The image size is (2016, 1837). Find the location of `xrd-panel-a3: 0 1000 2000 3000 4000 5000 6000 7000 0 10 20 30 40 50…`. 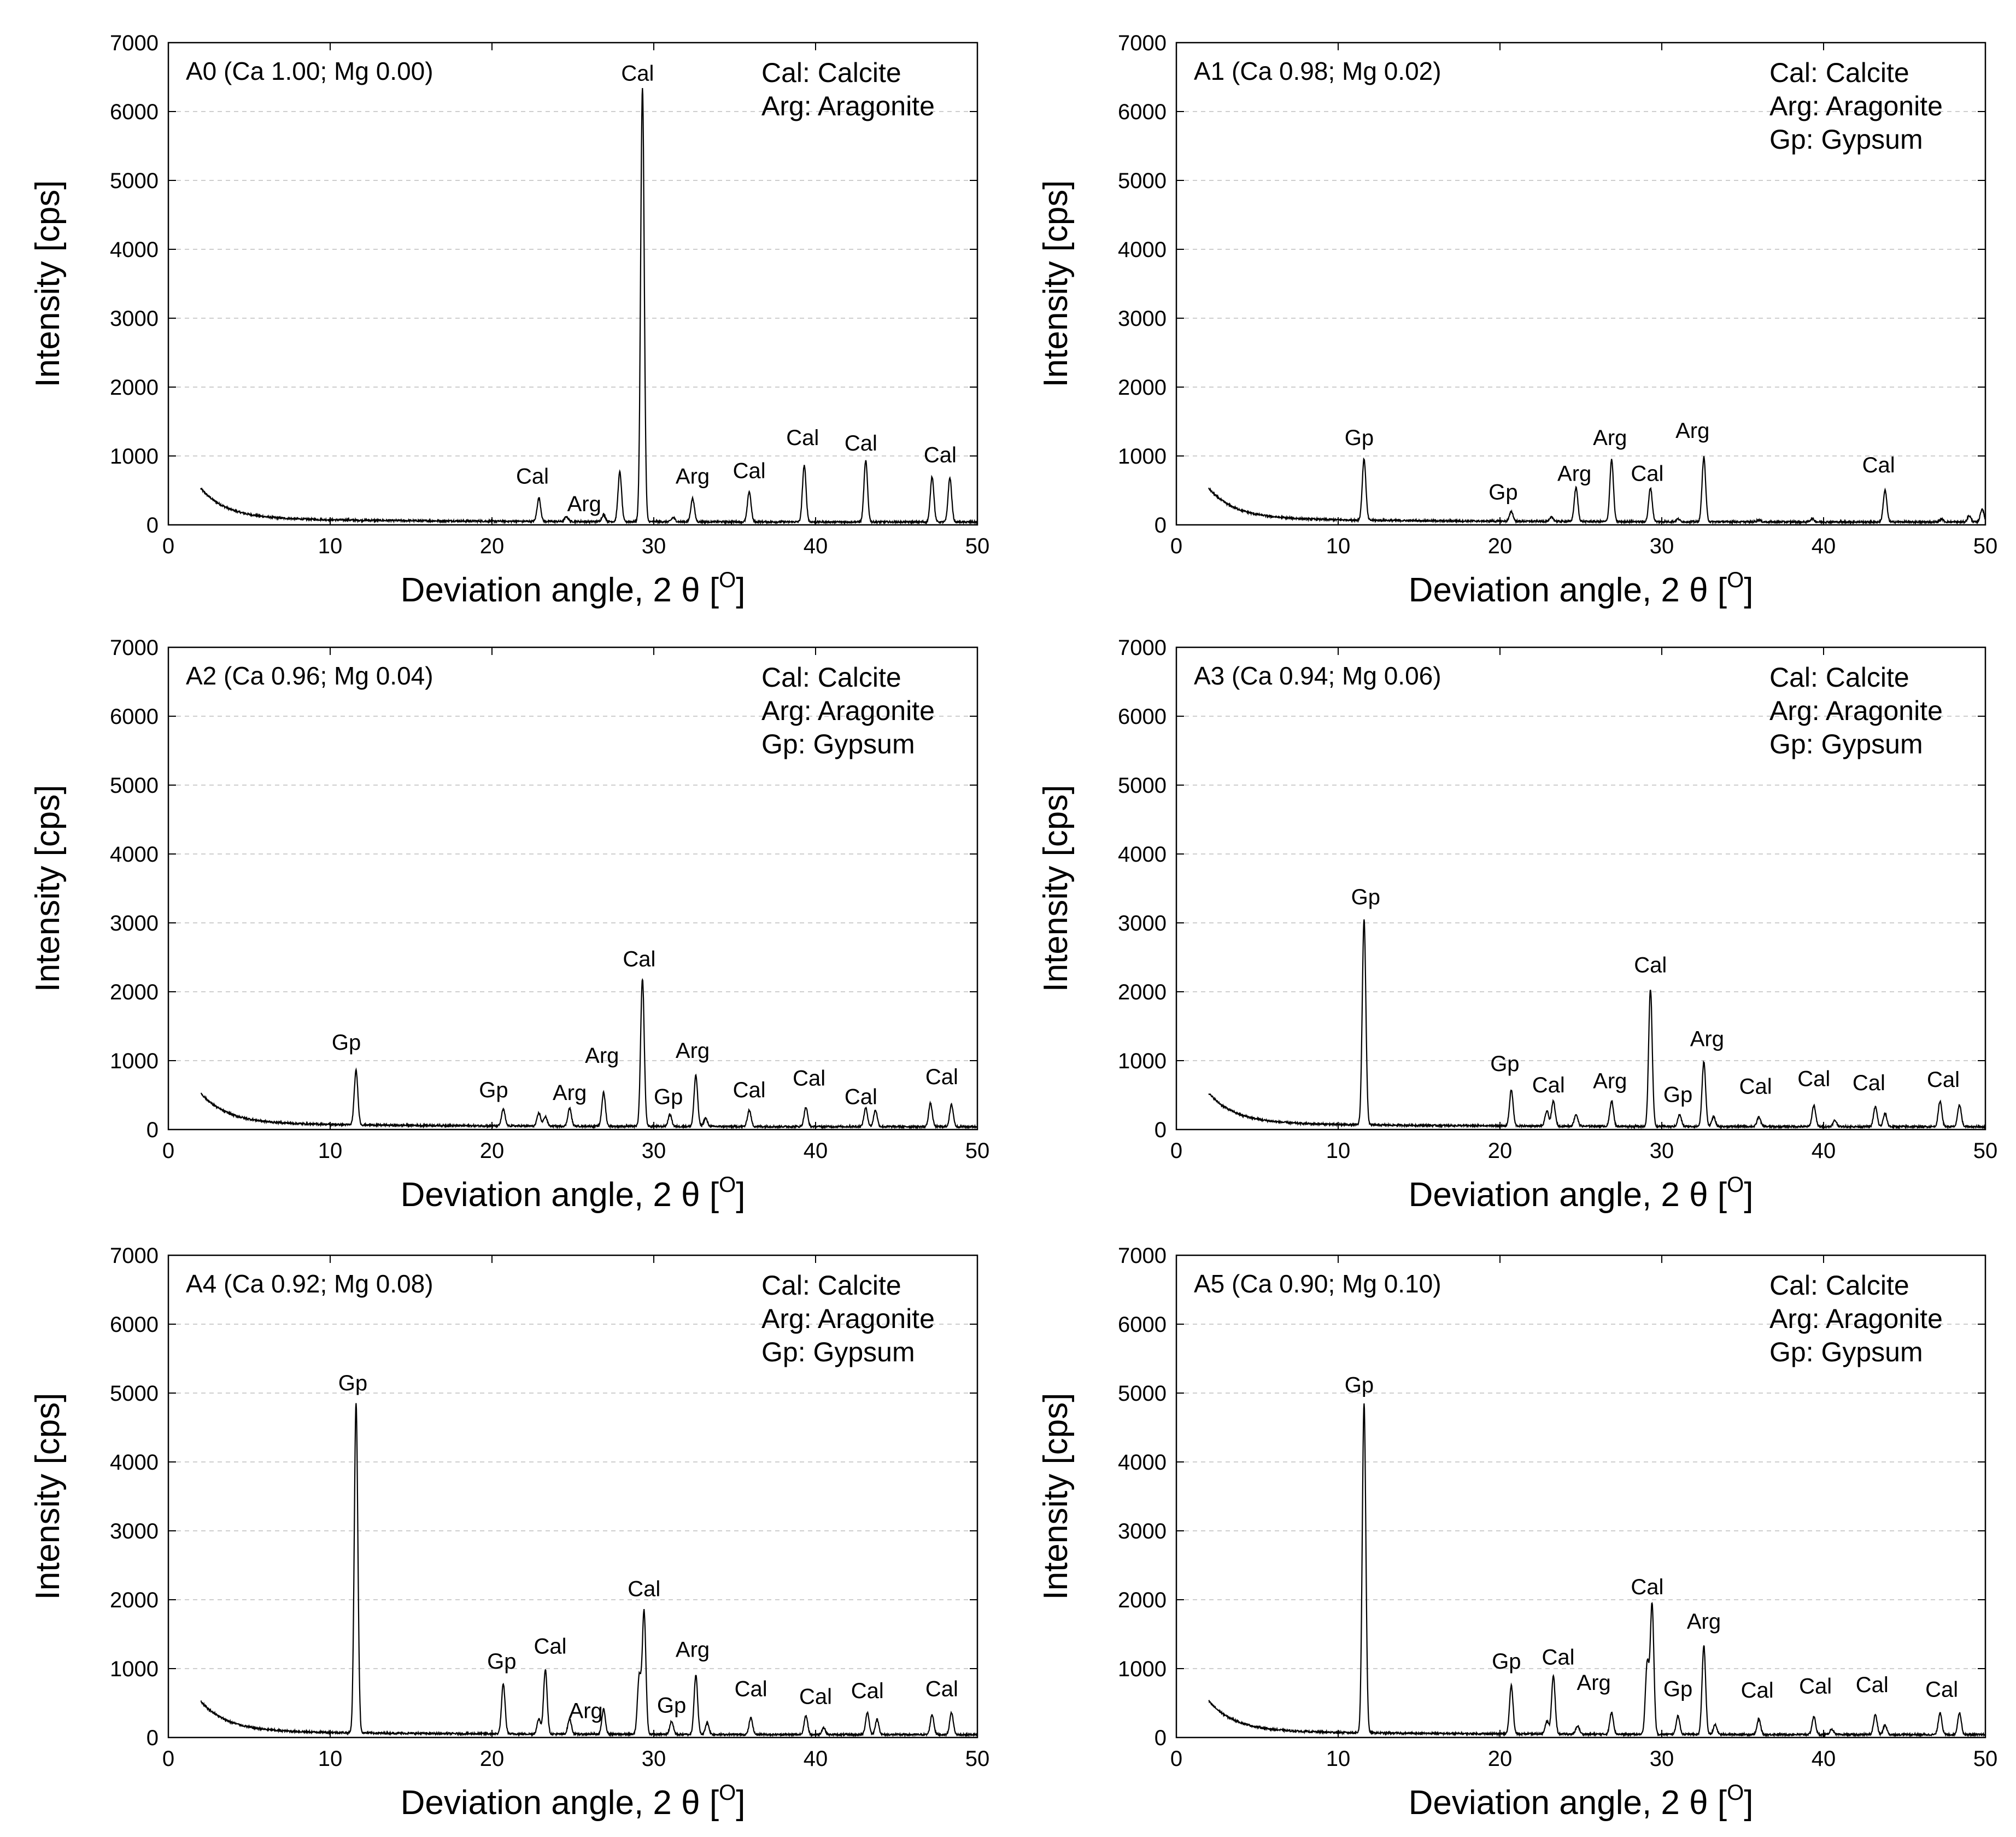

xrd-panel-a3: 0 1000 2000 3000 4000 5000 6000 7000 0 10 20 30 40 50… is located at coordinates (1517, 925).